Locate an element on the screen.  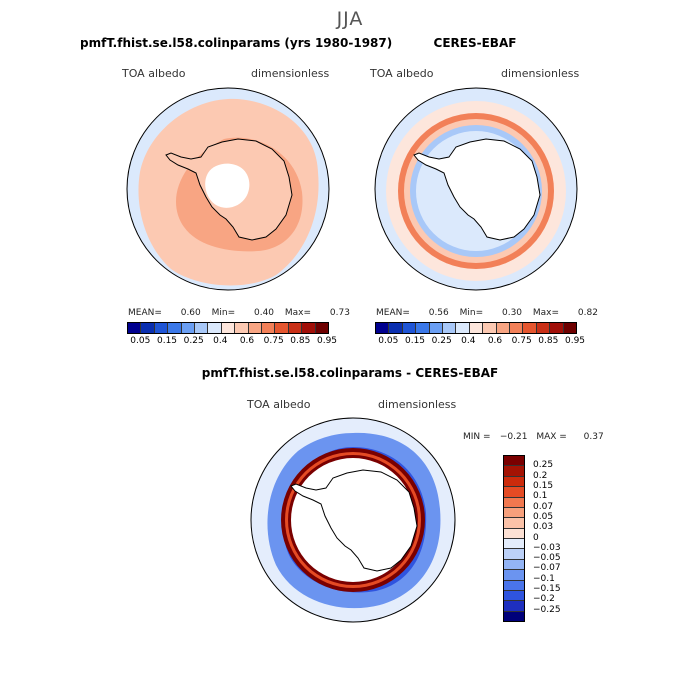
panel2-colorbar is located at coordinates (476, 328).